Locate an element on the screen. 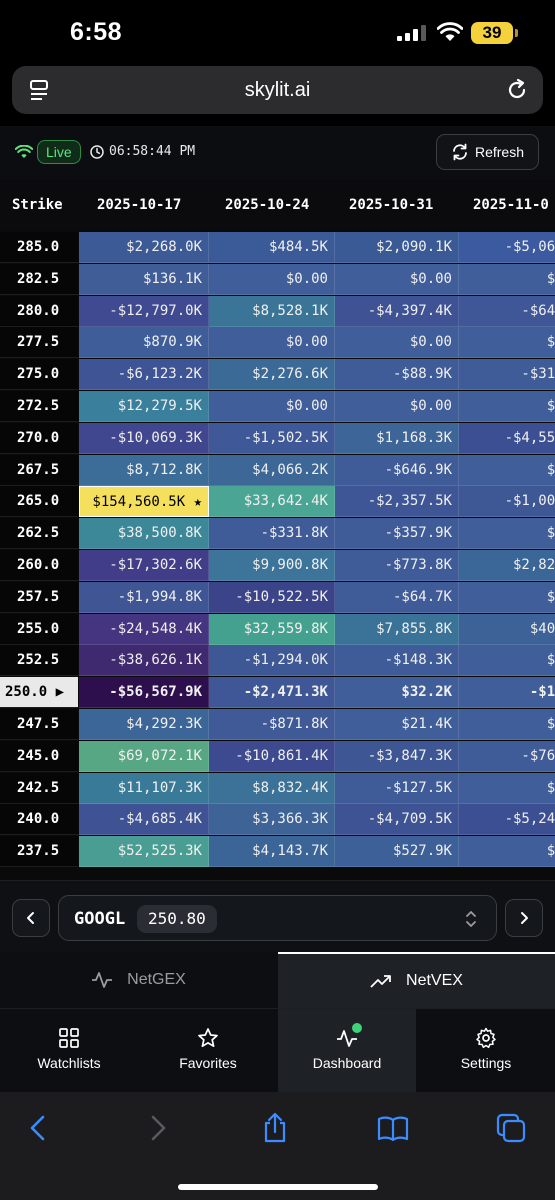 The width and height of the screenshot is (555, 1200). exposure-cell: -$648. is located at coordinates (507, 311).